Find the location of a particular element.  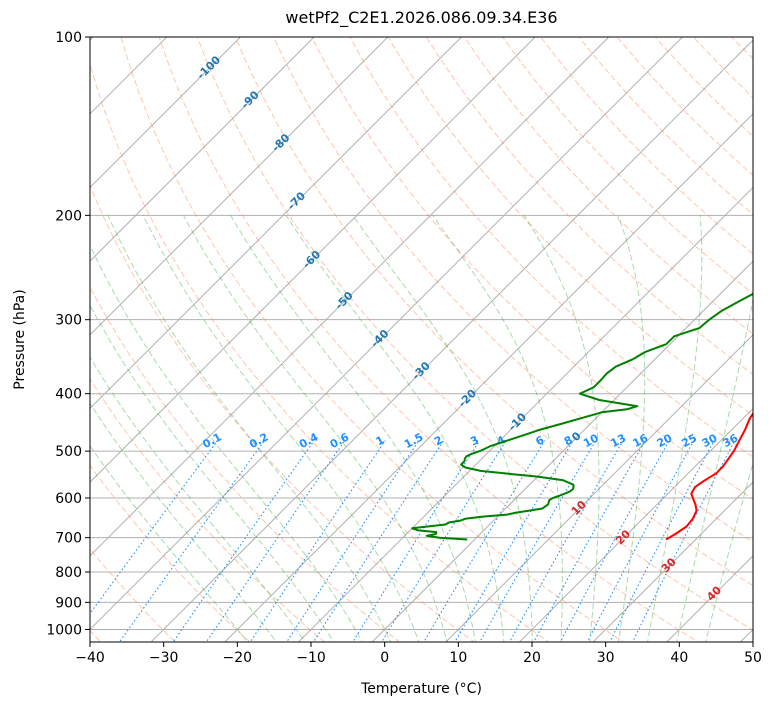

isotherm-label: -100 is located at coordinates (208, 67).